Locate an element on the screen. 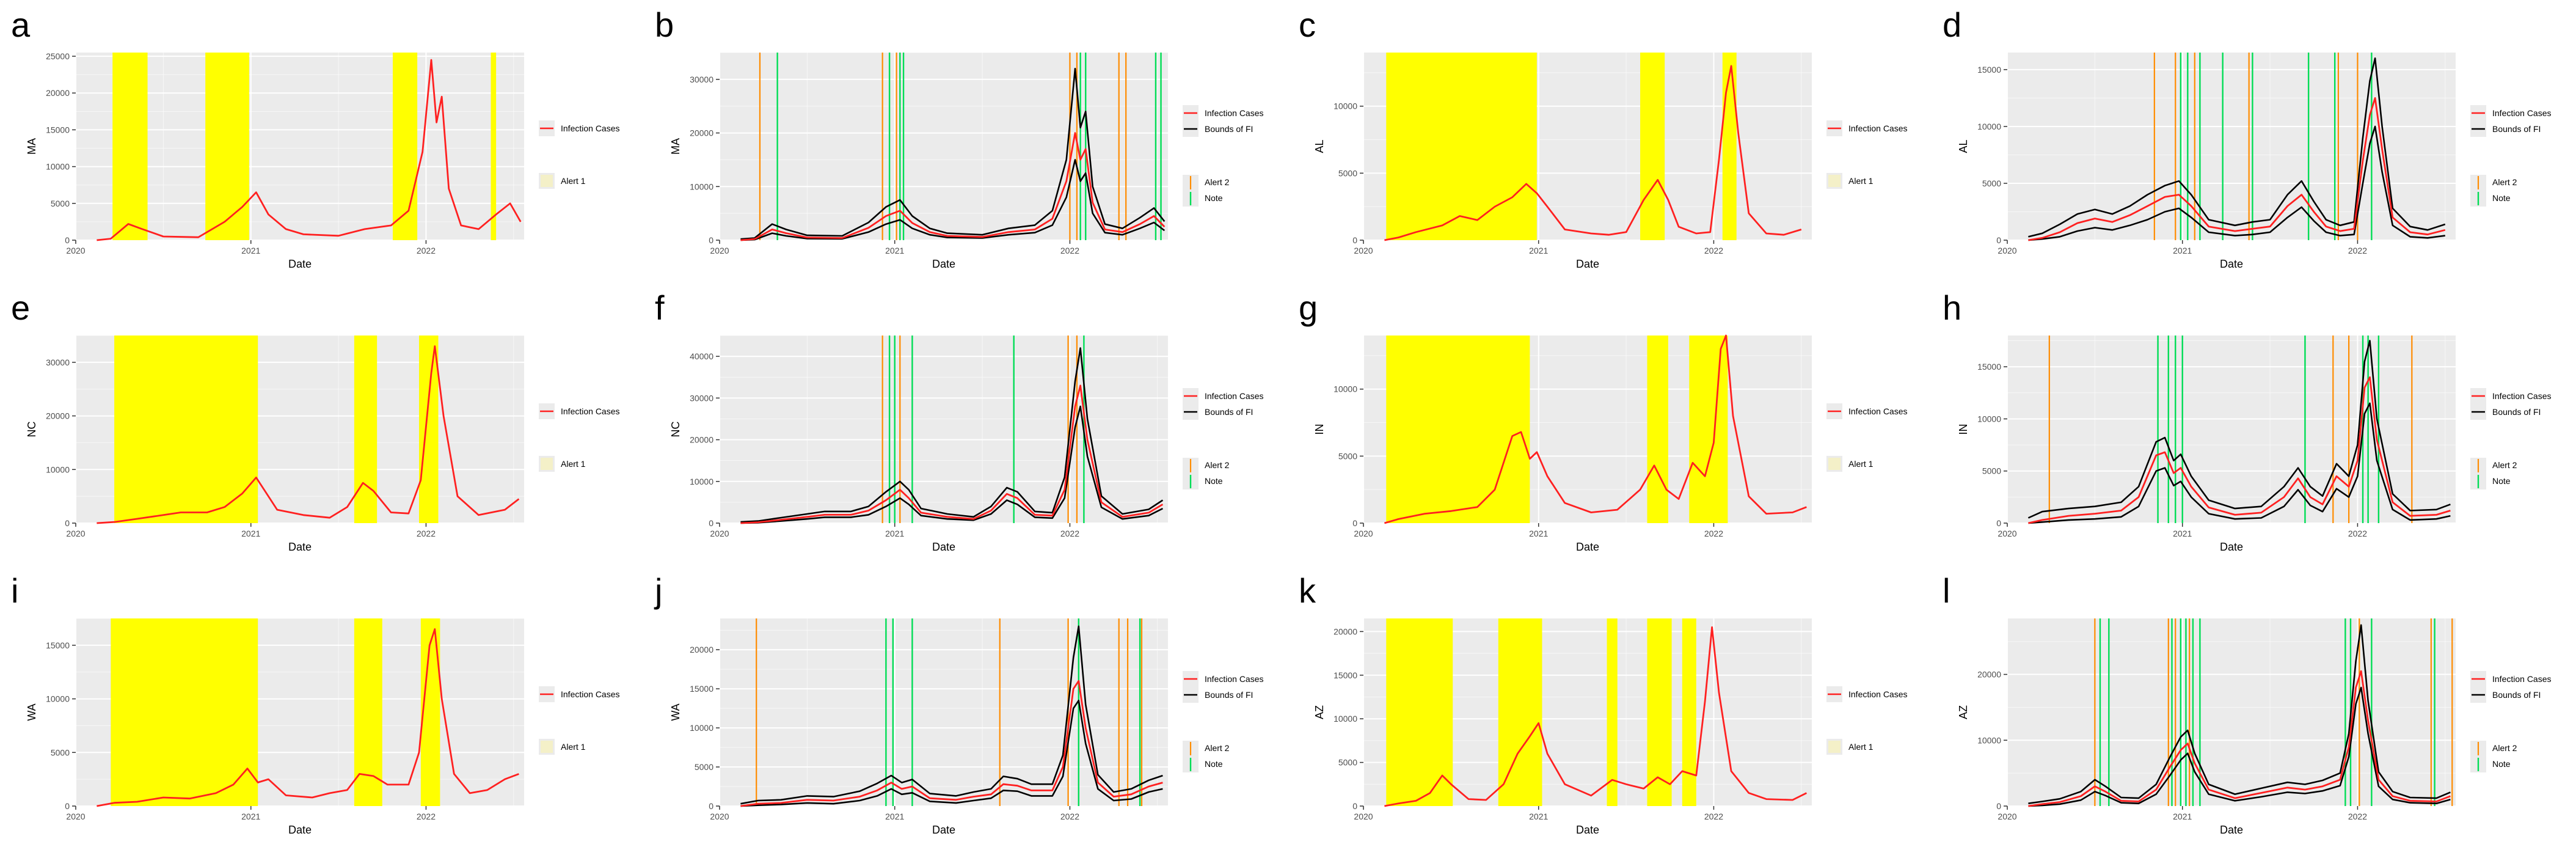  y-tick-label: 15000 is located at coordinates (58, 645).